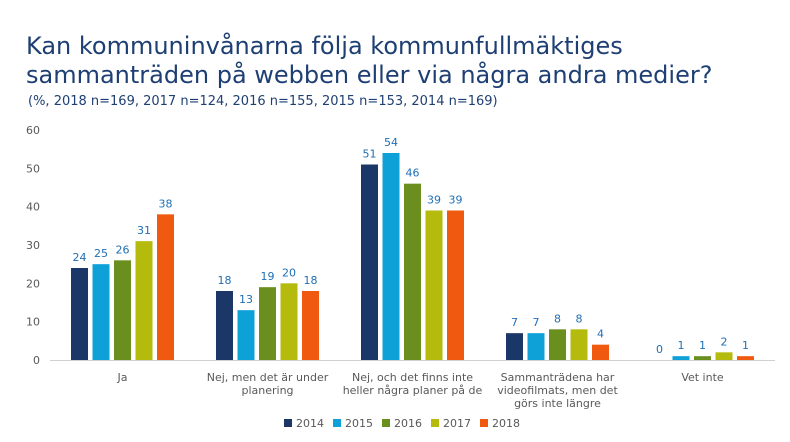  I want to click on bar-2016-cat4, so click(557, 344).